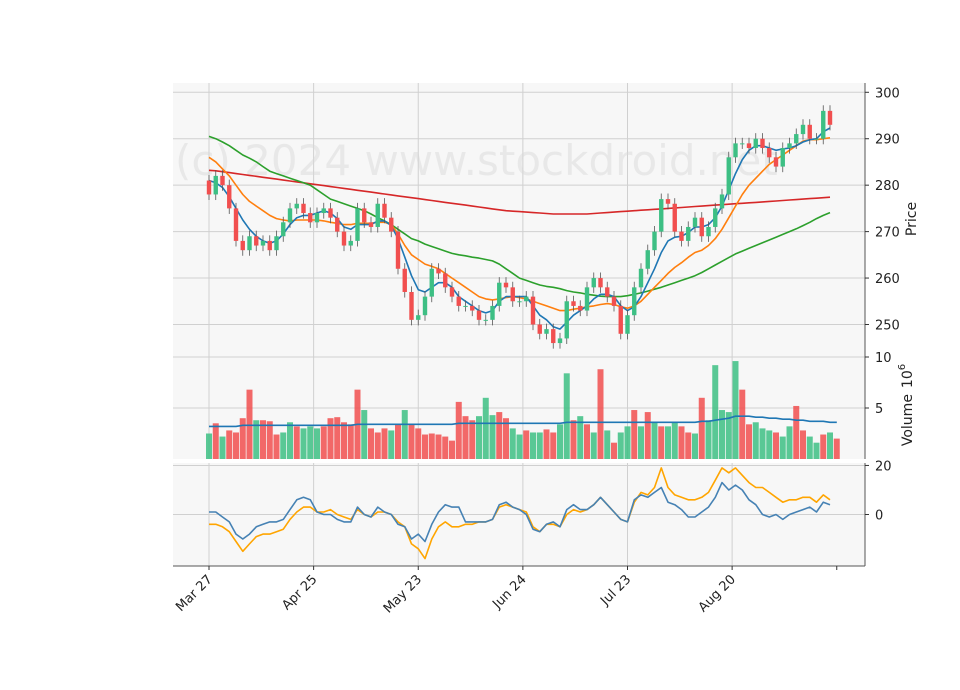  Describe the element at coordinates (519, 192) in the screenshot. I see `ma-long-line` at that location.